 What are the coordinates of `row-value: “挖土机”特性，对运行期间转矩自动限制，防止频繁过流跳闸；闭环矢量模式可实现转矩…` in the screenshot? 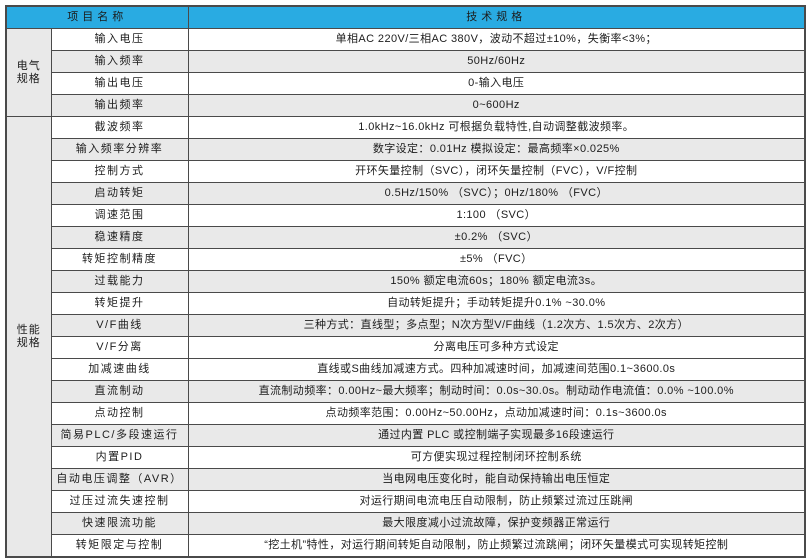 It's located at (496, 546).